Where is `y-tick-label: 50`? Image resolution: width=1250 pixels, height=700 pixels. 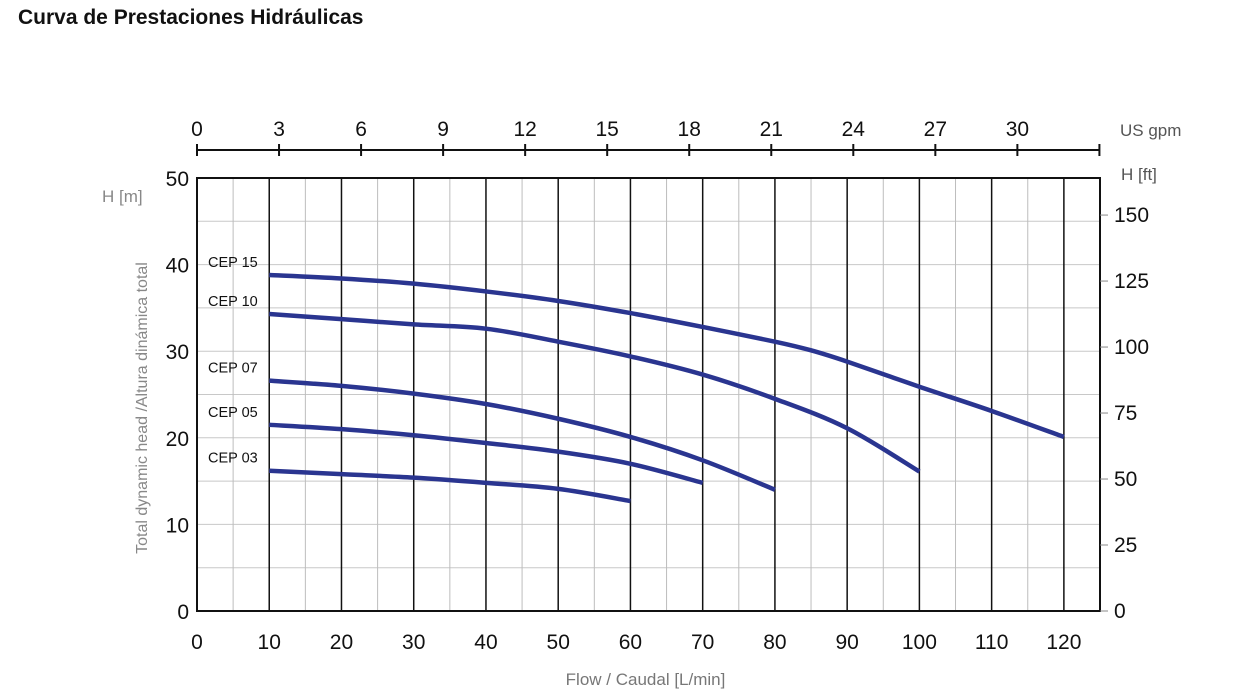
y-tick-label: 50 is located at coordinates (177, 179).